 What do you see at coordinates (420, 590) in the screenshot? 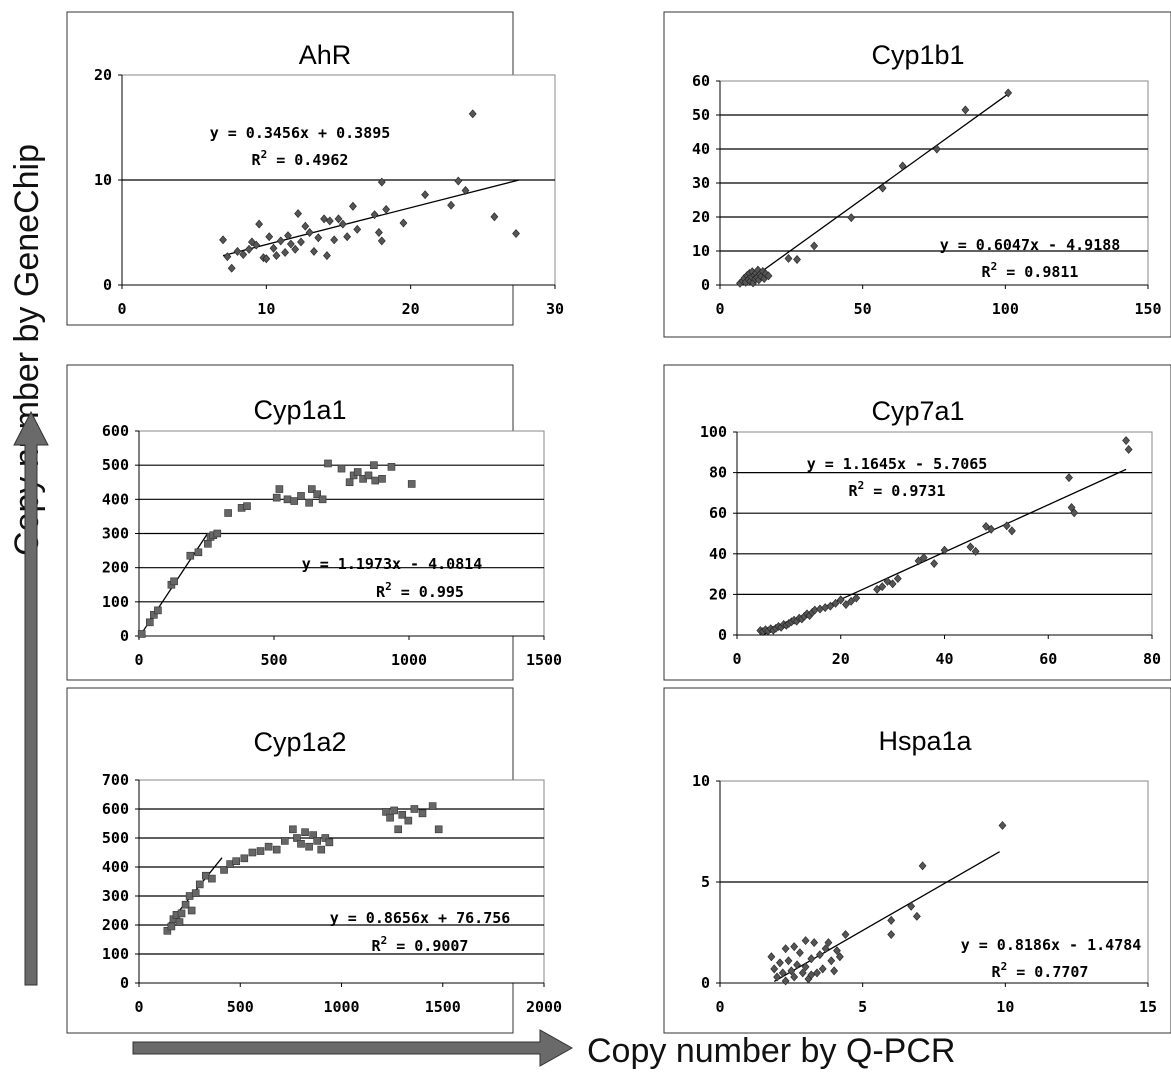
I see `r-squared: R2 = 0.995` at bounding box center [420, 590].